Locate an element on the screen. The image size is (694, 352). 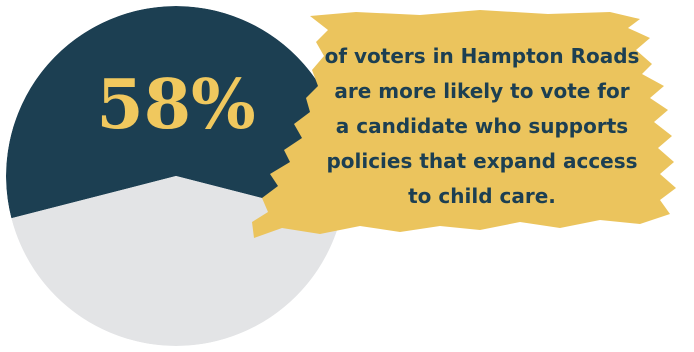
percent-stat-label: 58% is located at coordinates (175, 105).